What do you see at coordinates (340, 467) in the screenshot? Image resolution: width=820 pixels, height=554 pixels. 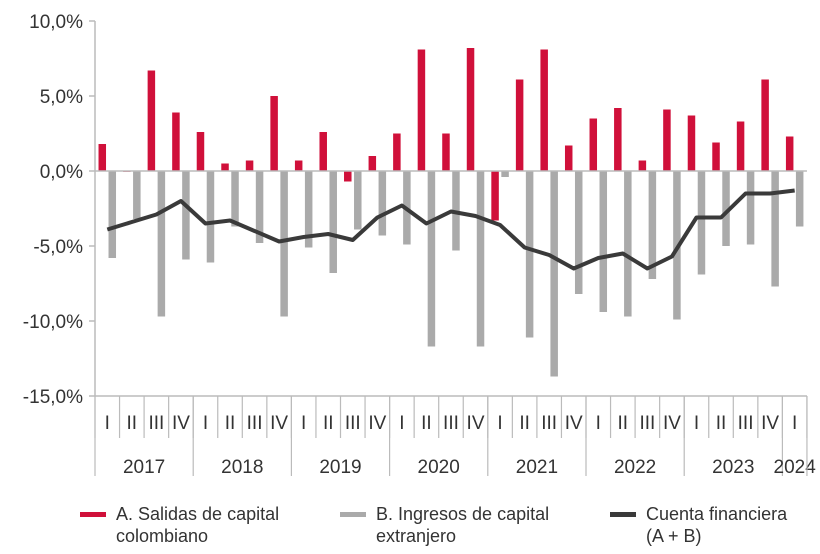 I see `year-label: 2019` at bounding box center [340, 467].